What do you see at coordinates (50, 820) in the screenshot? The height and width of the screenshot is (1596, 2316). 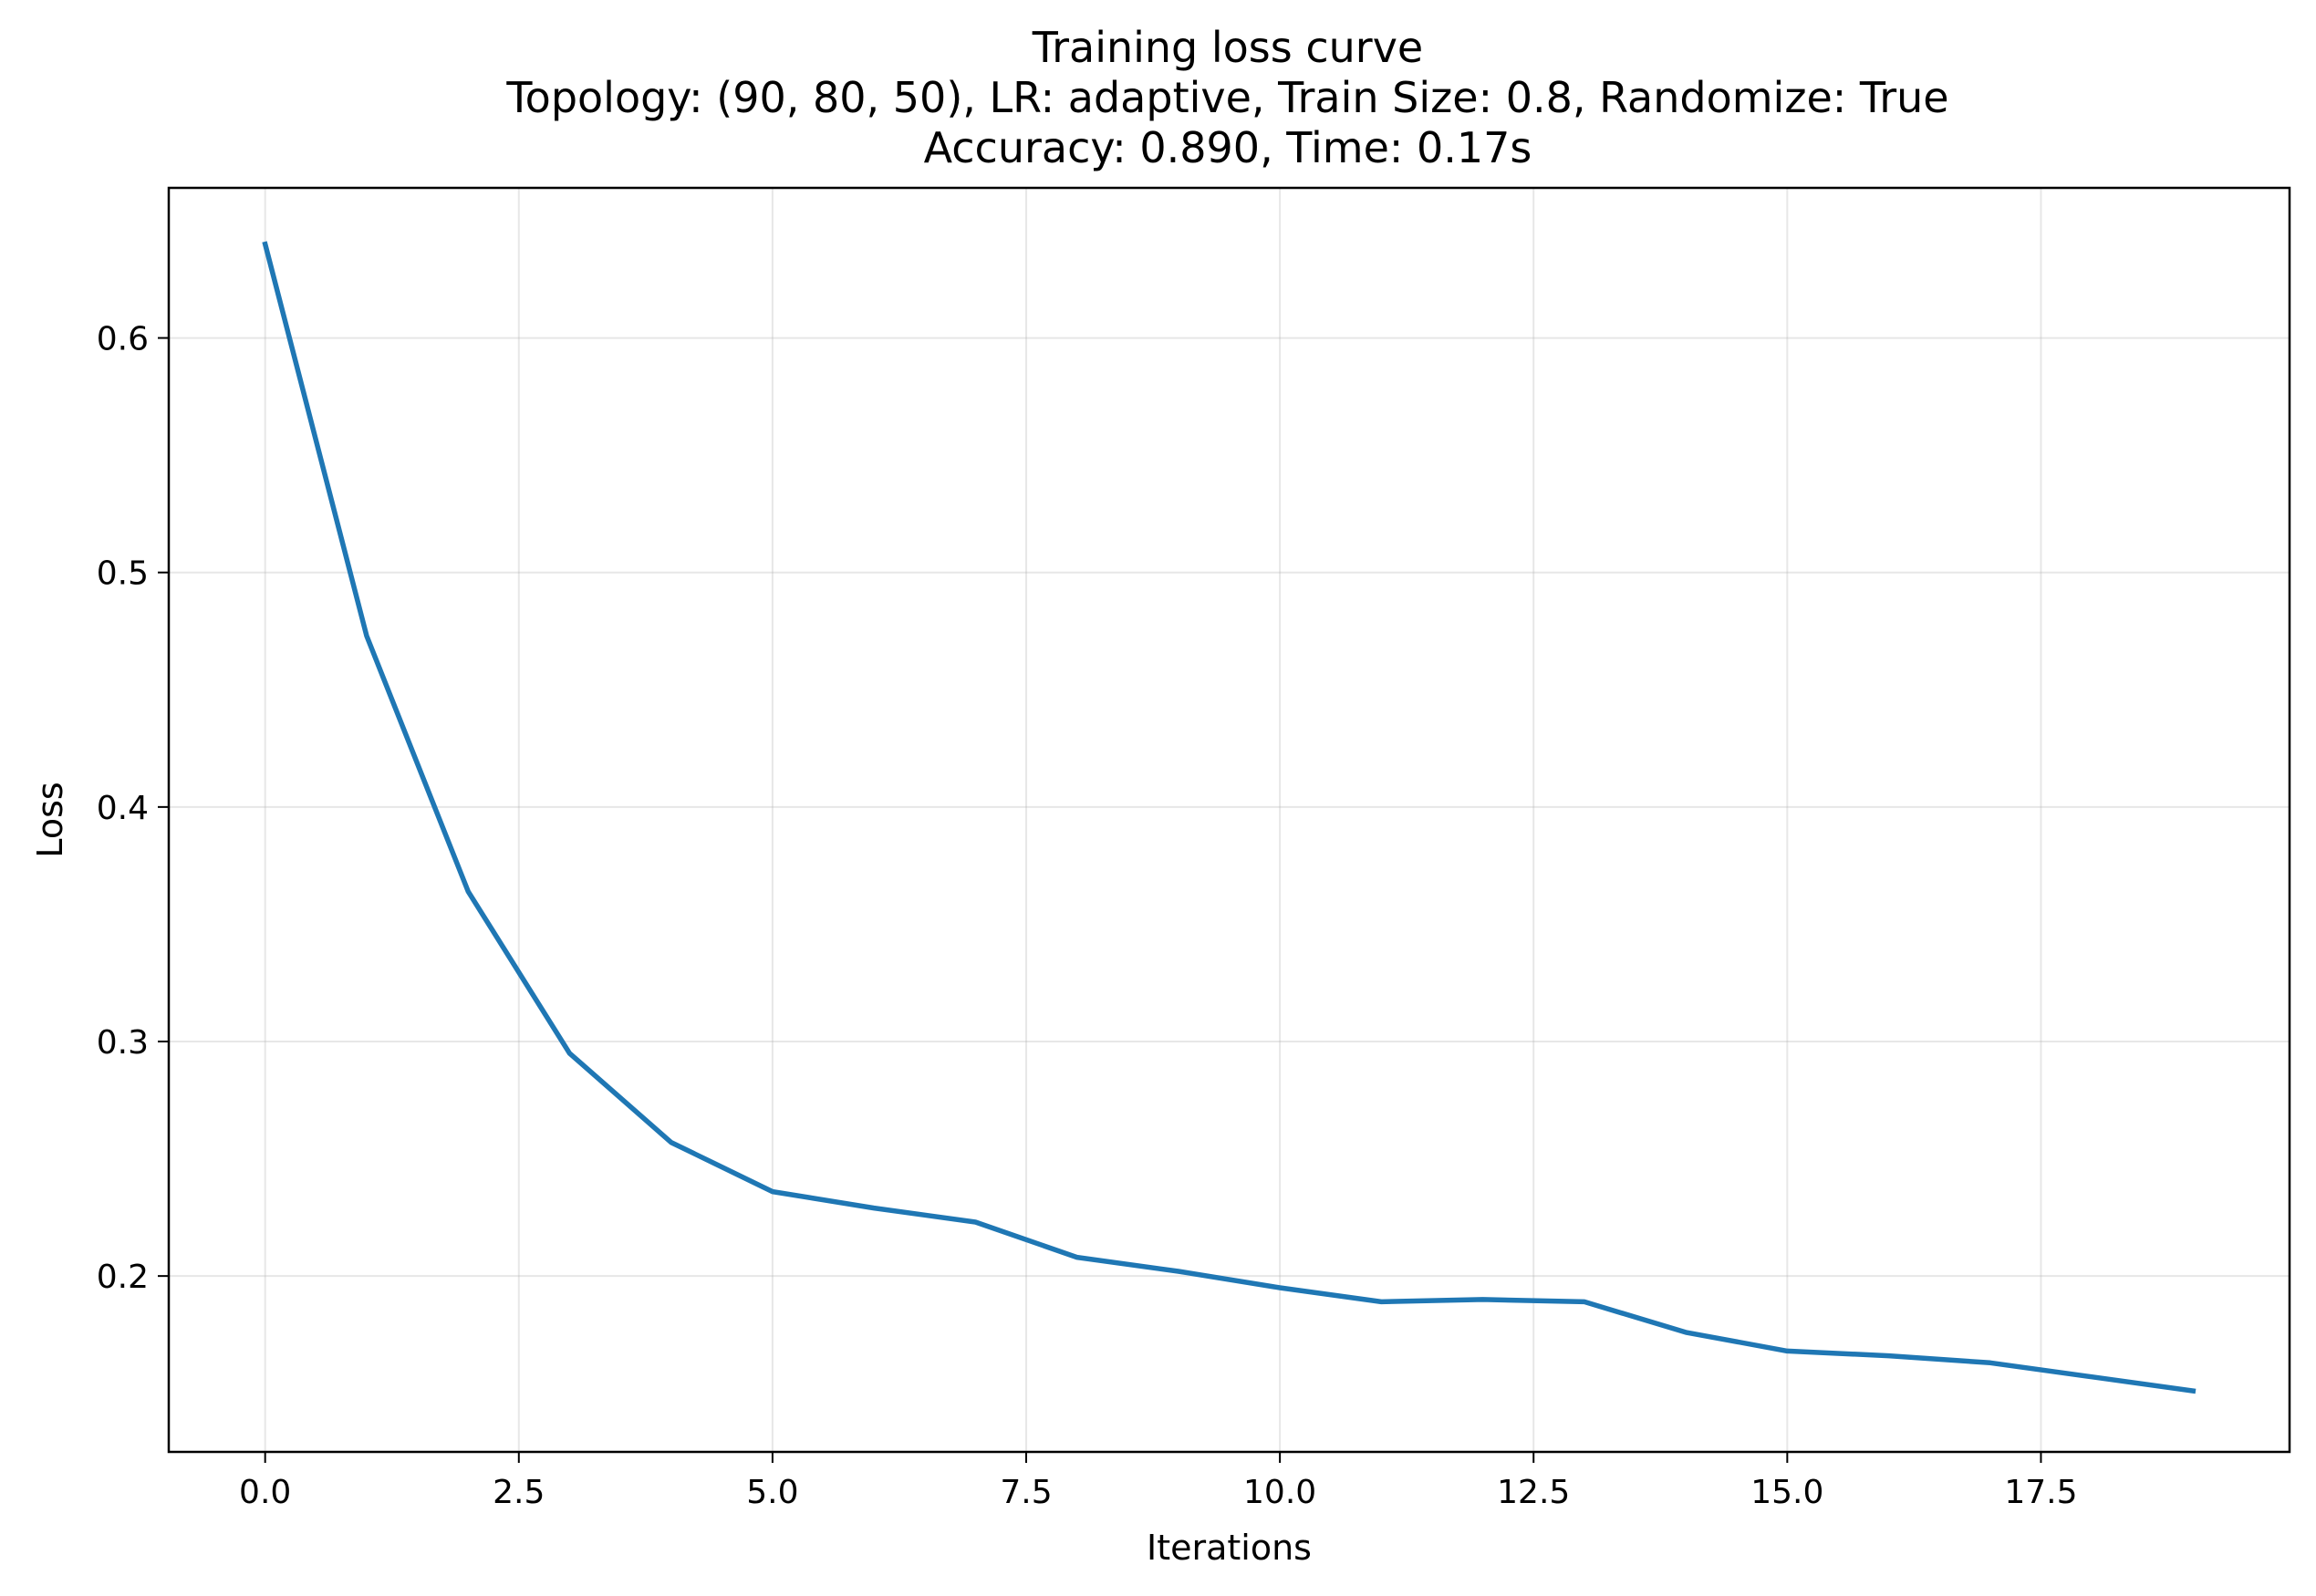 I see `y-axis-label: Loss` at bounding box center [50, 820].